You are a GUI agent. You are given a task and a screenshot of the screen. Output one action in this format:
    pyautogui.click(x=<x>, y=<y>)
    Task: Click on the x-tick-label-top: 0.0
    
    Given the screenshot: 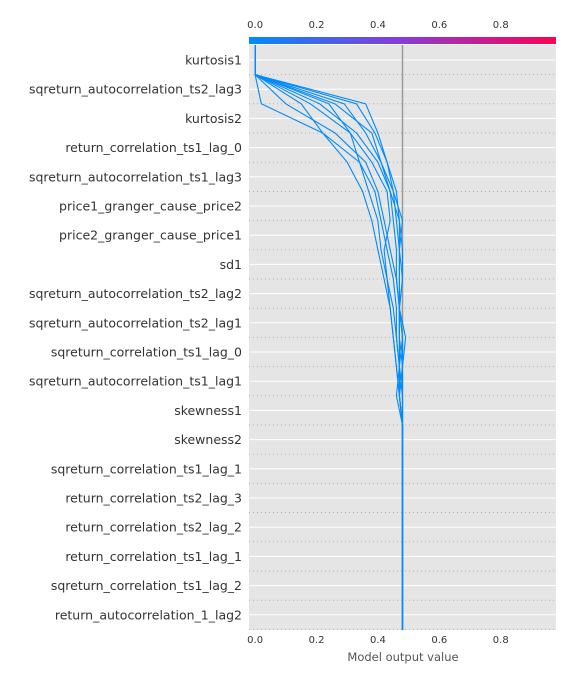 What is the action you would take?
    pyautogui.click(x=255, y=25)
    